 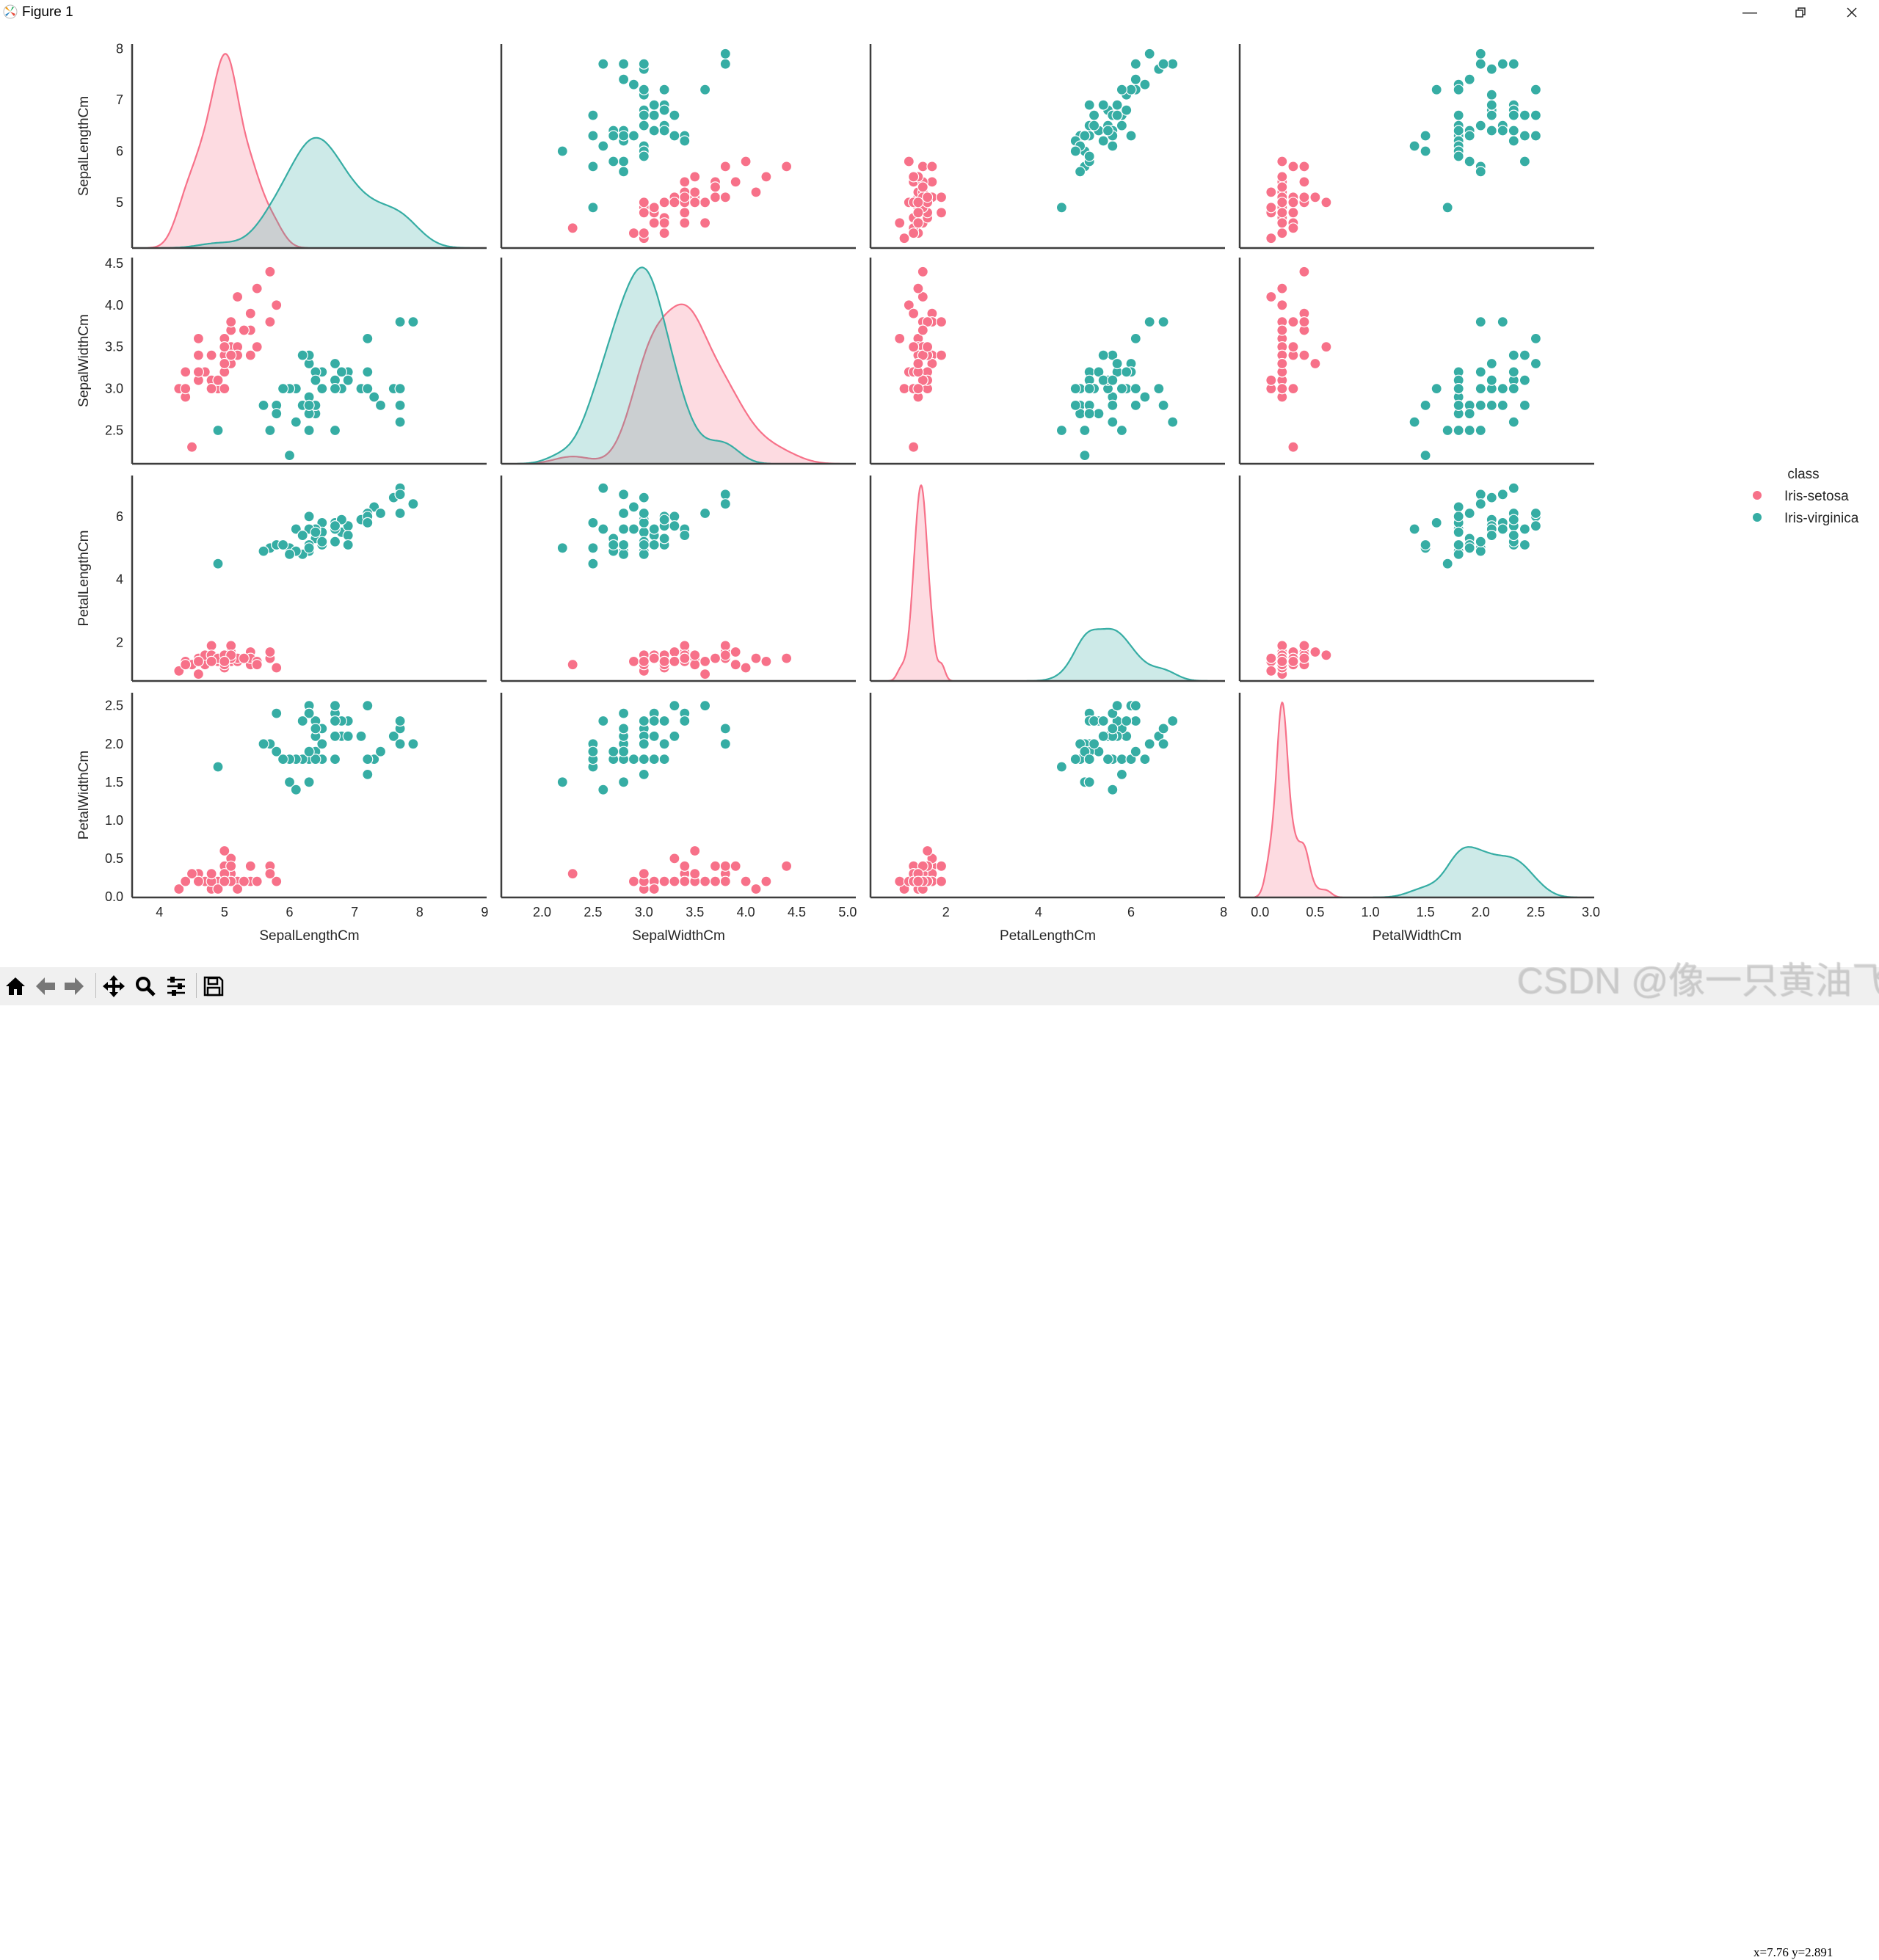 What do you see at coordinates (1852, 12) in the screenshot?
I see `close-button` at bounding box center [1852, 12].